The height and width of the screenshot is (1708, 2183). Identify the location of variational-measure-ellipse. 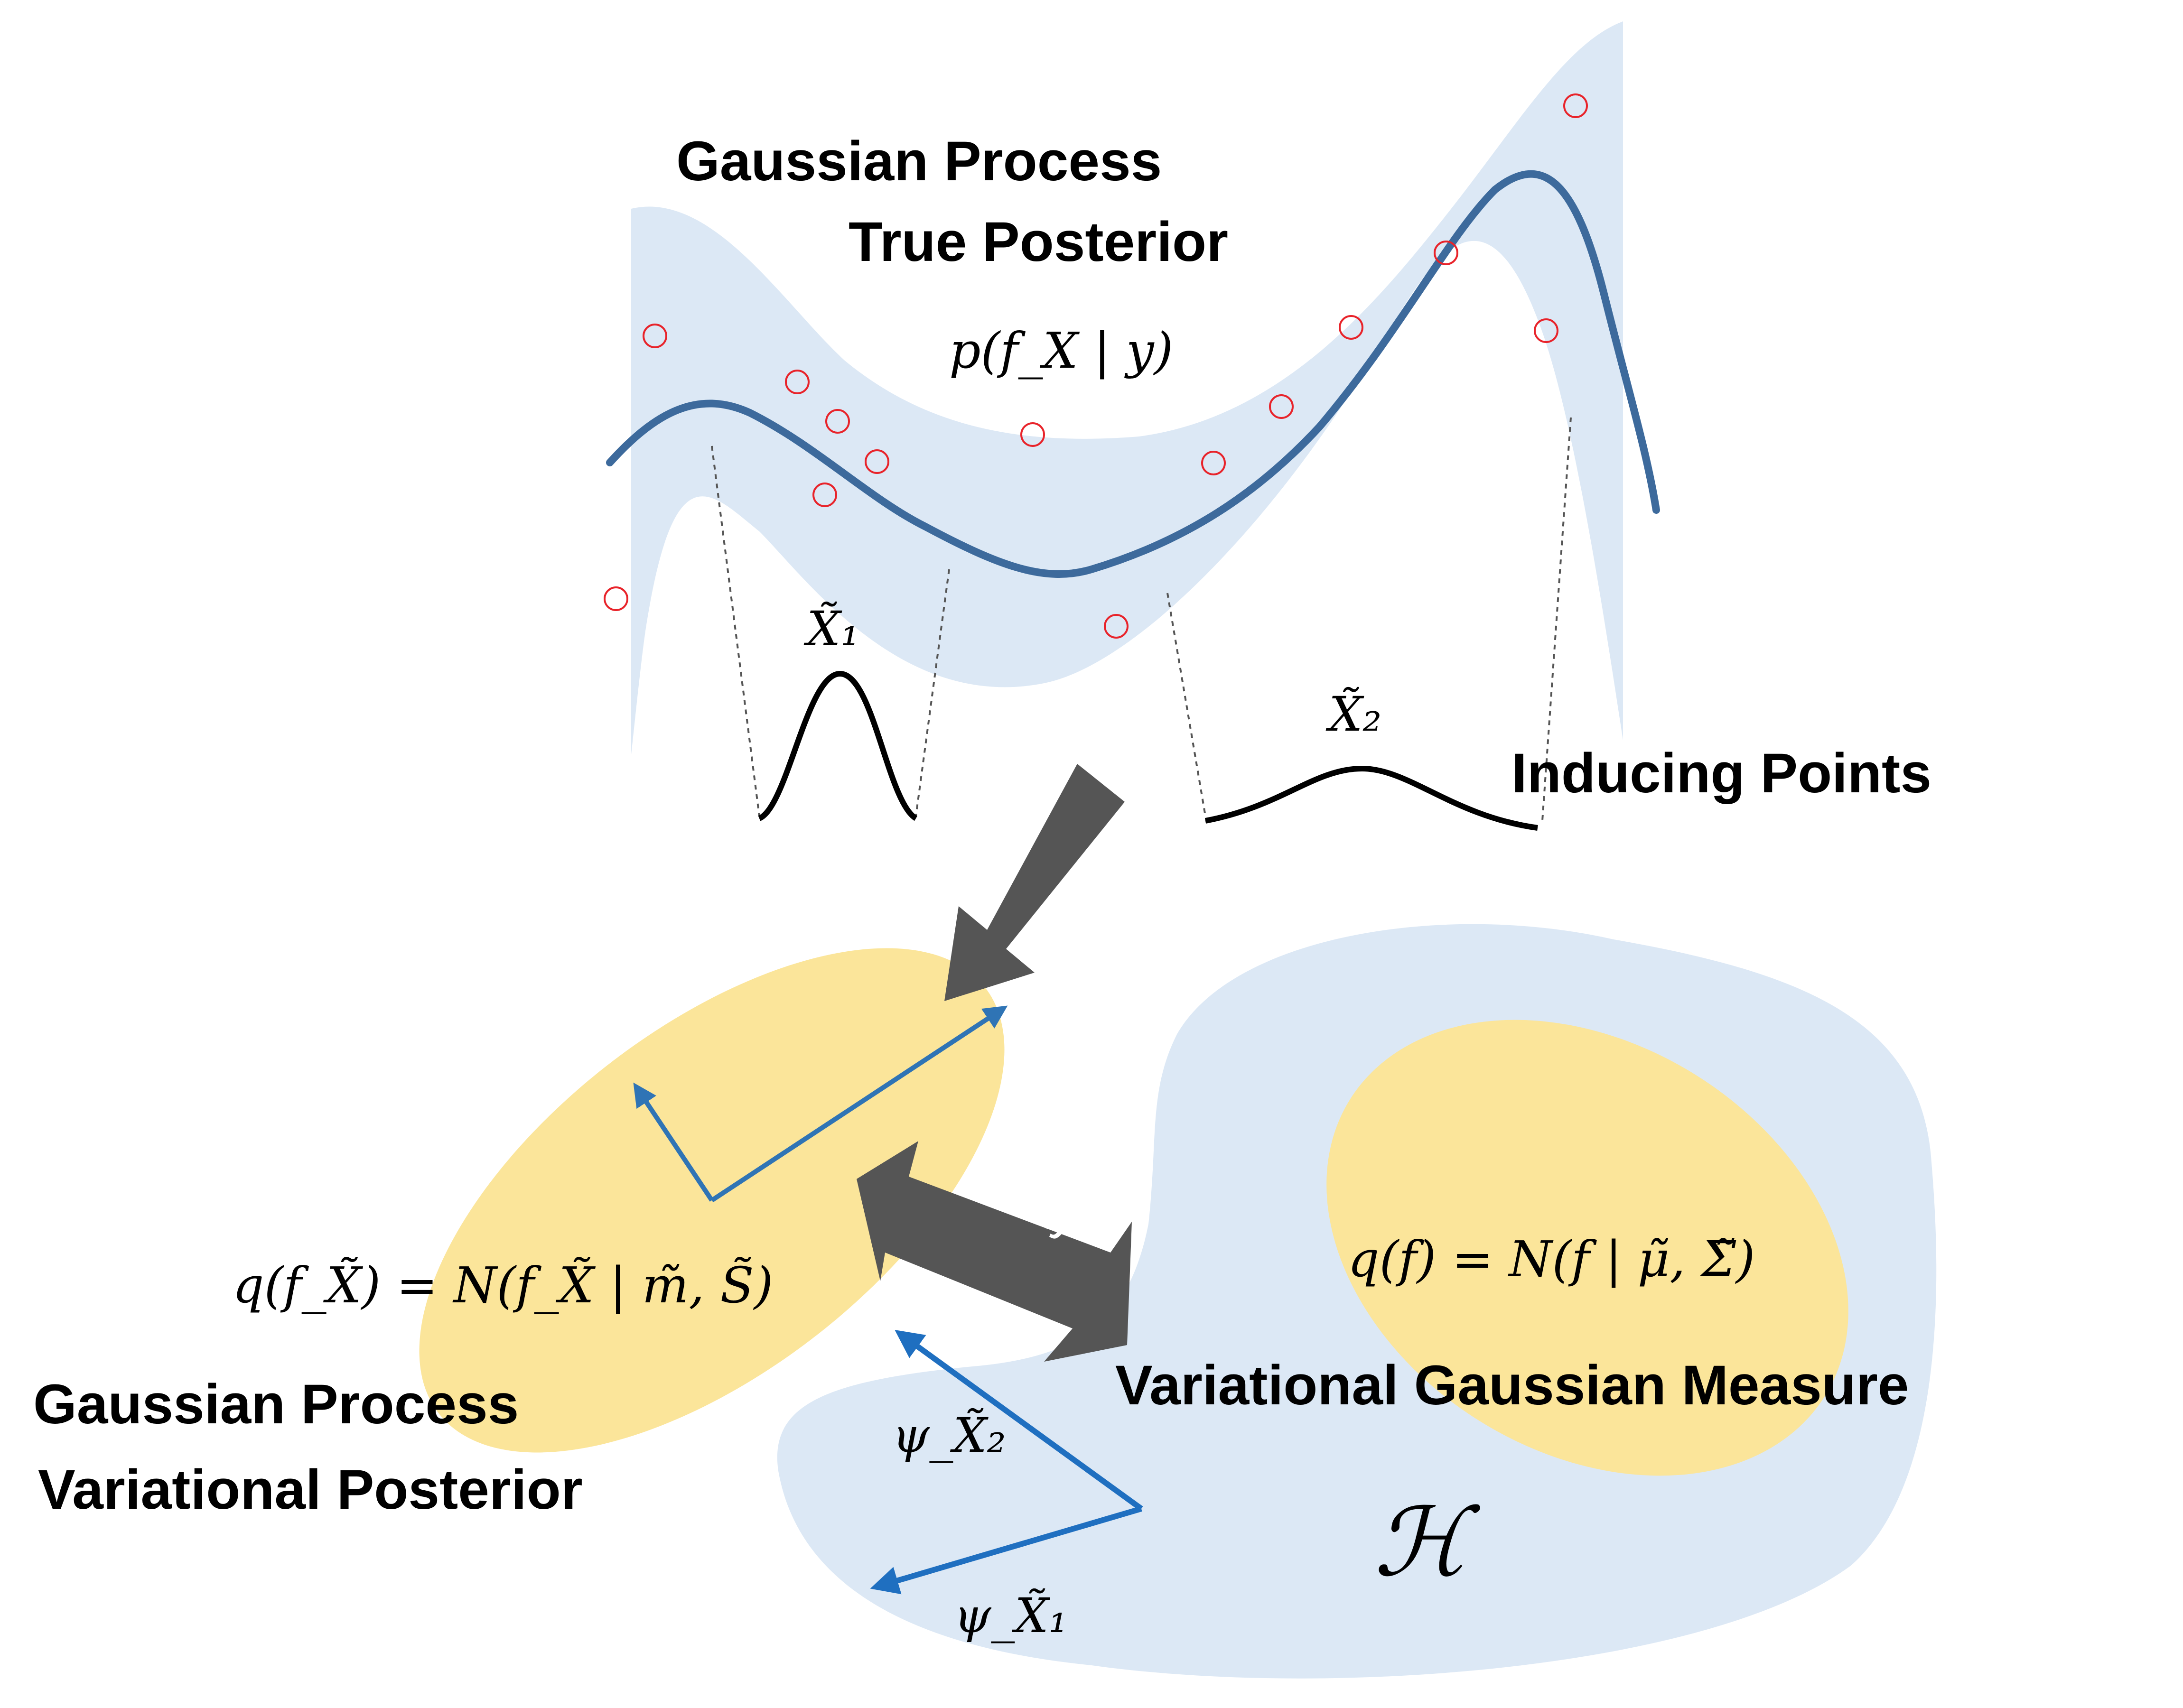
(1587, 1248).